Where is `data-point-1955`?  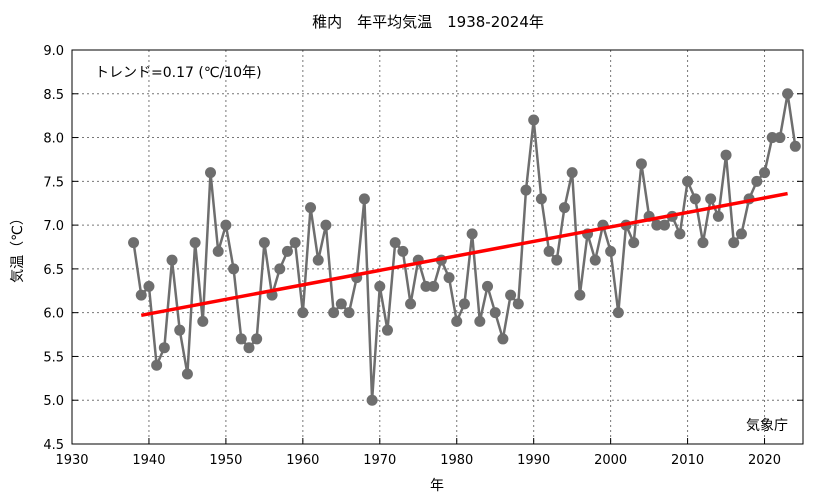
data-point-1955 is located at coordinates (264, 243).